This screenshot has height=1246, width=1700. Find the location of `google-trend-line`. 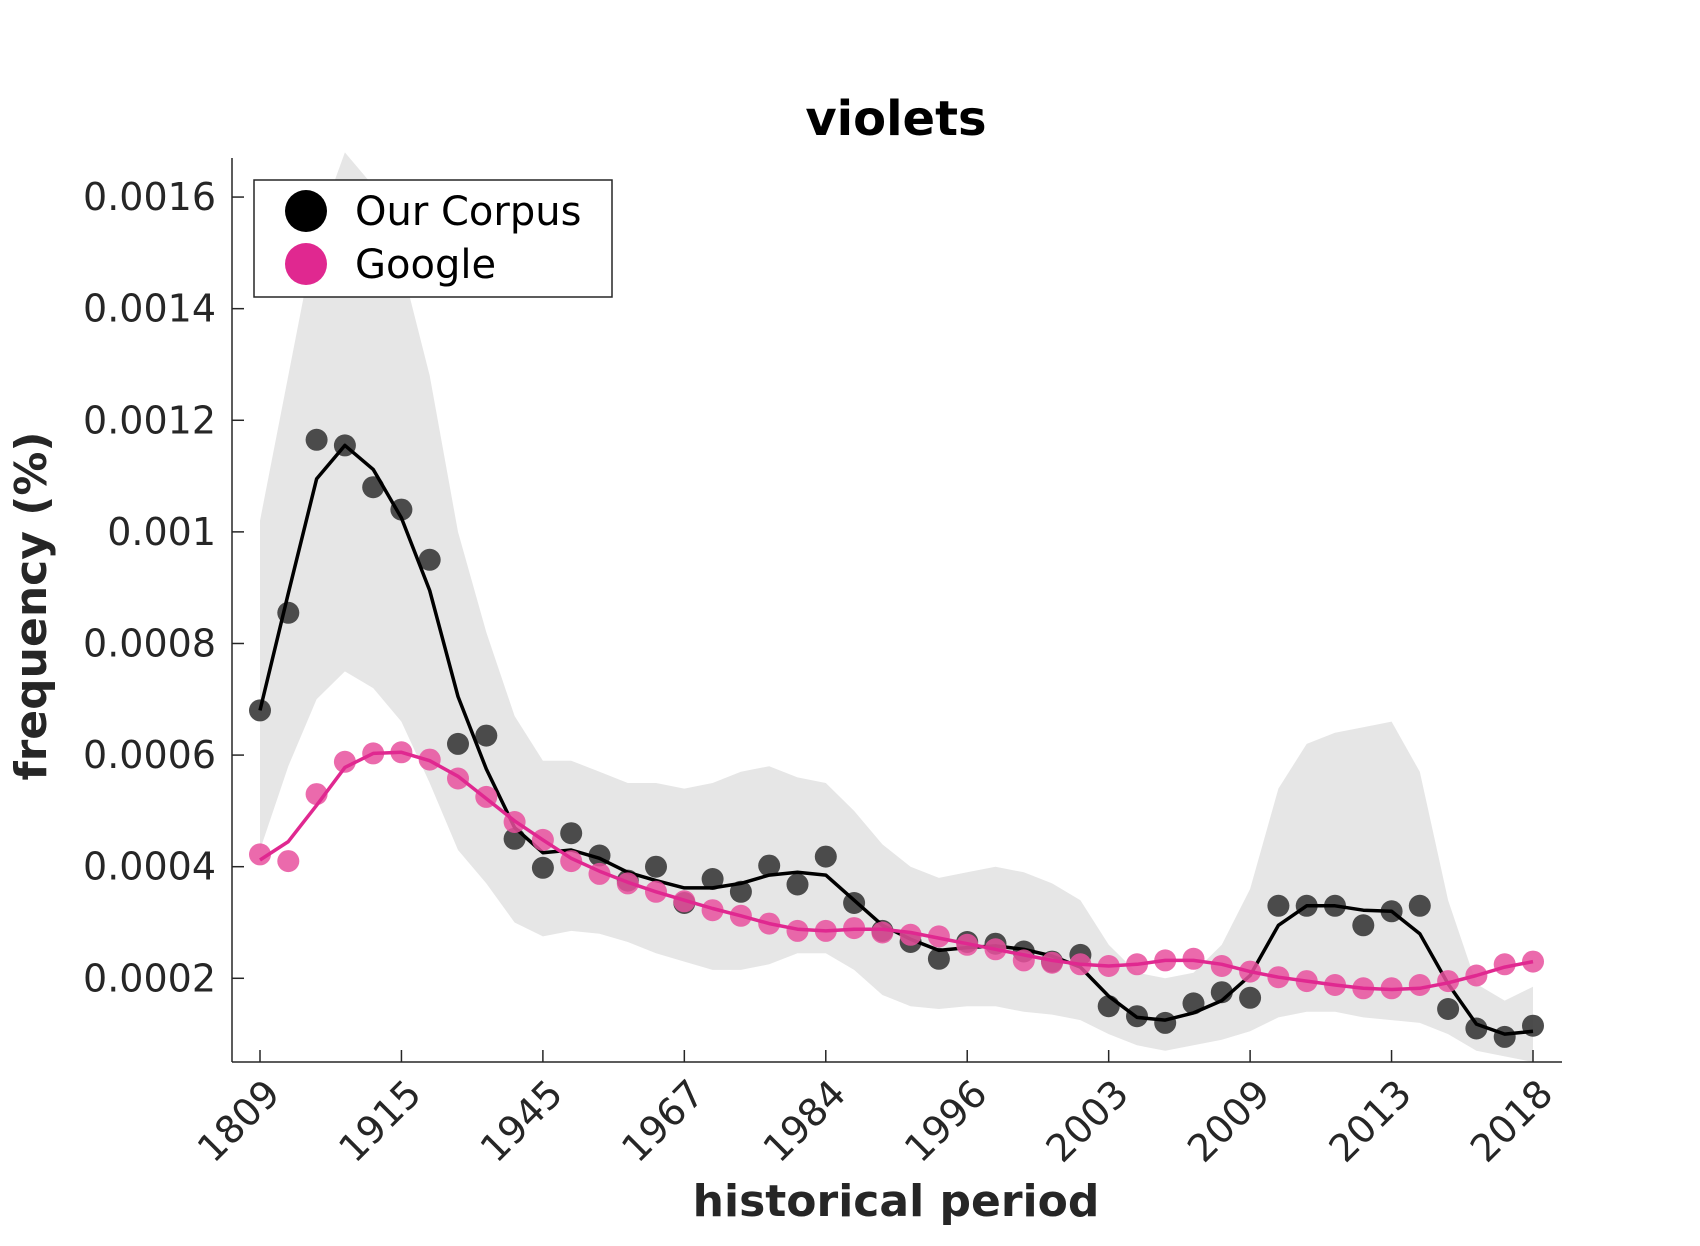

google-trend-line is located at coordinates (896, 871).